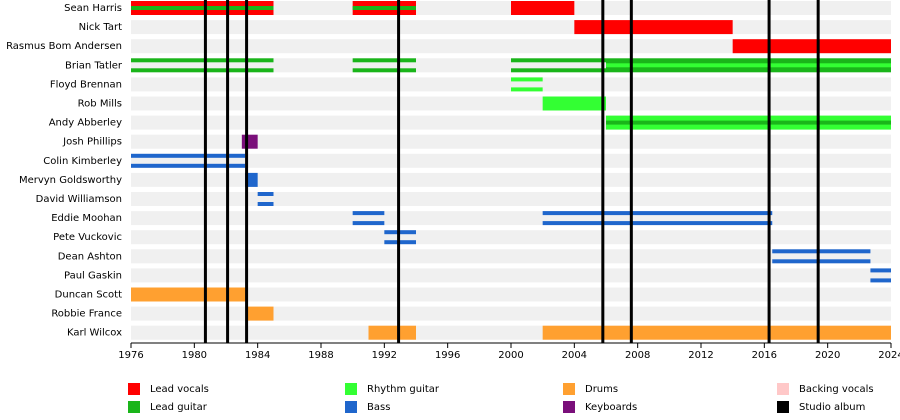  I want to click on x-tick-label: 1976, so click(130, 355).